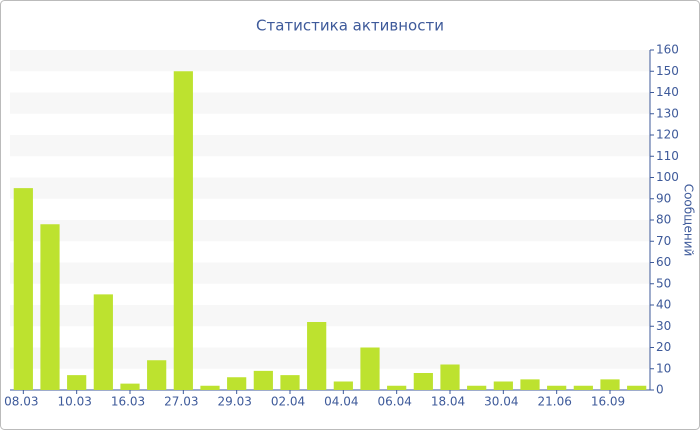  Describe the element at coordinates (663, 262) in the screenshot. I see `y-tick-label: 60` at that location.